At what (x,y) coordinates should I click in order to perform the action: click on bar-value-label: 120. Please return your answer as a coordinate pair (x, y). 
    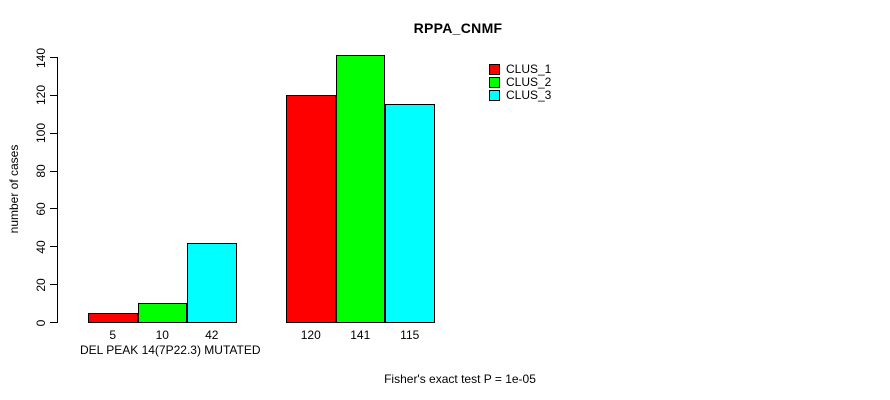
    Looking at the image, I should click on (310, 335).